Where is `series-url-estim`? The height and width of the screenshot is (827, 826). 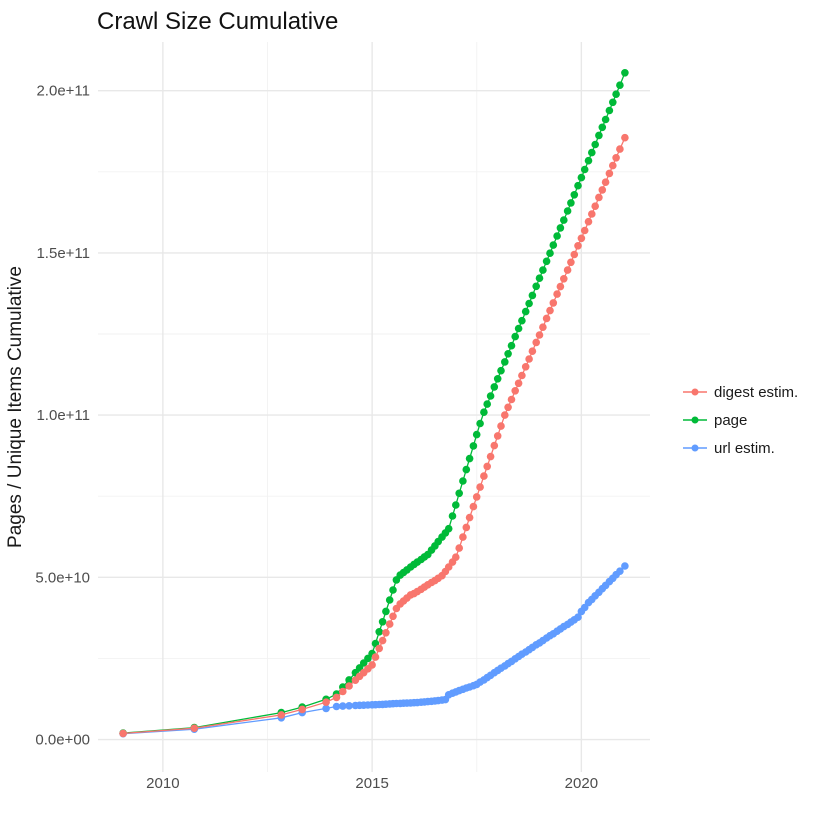 series-url-estim is located at coordinates (374, 650).